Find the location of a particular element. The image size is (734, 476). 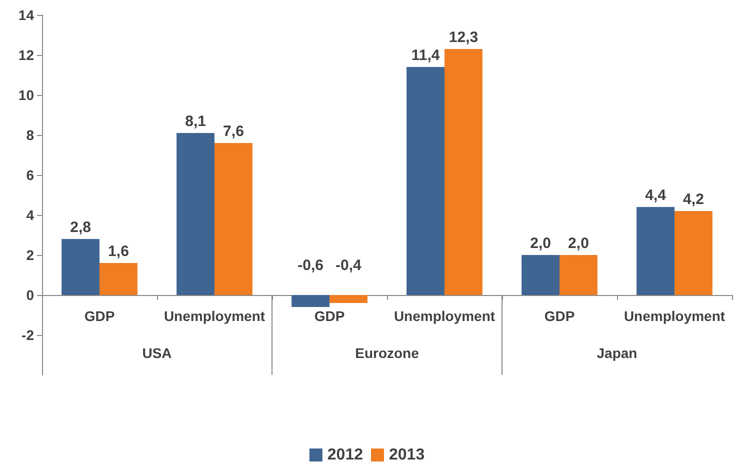

y-tick-label: 2 is located at coordinates (30, 255).